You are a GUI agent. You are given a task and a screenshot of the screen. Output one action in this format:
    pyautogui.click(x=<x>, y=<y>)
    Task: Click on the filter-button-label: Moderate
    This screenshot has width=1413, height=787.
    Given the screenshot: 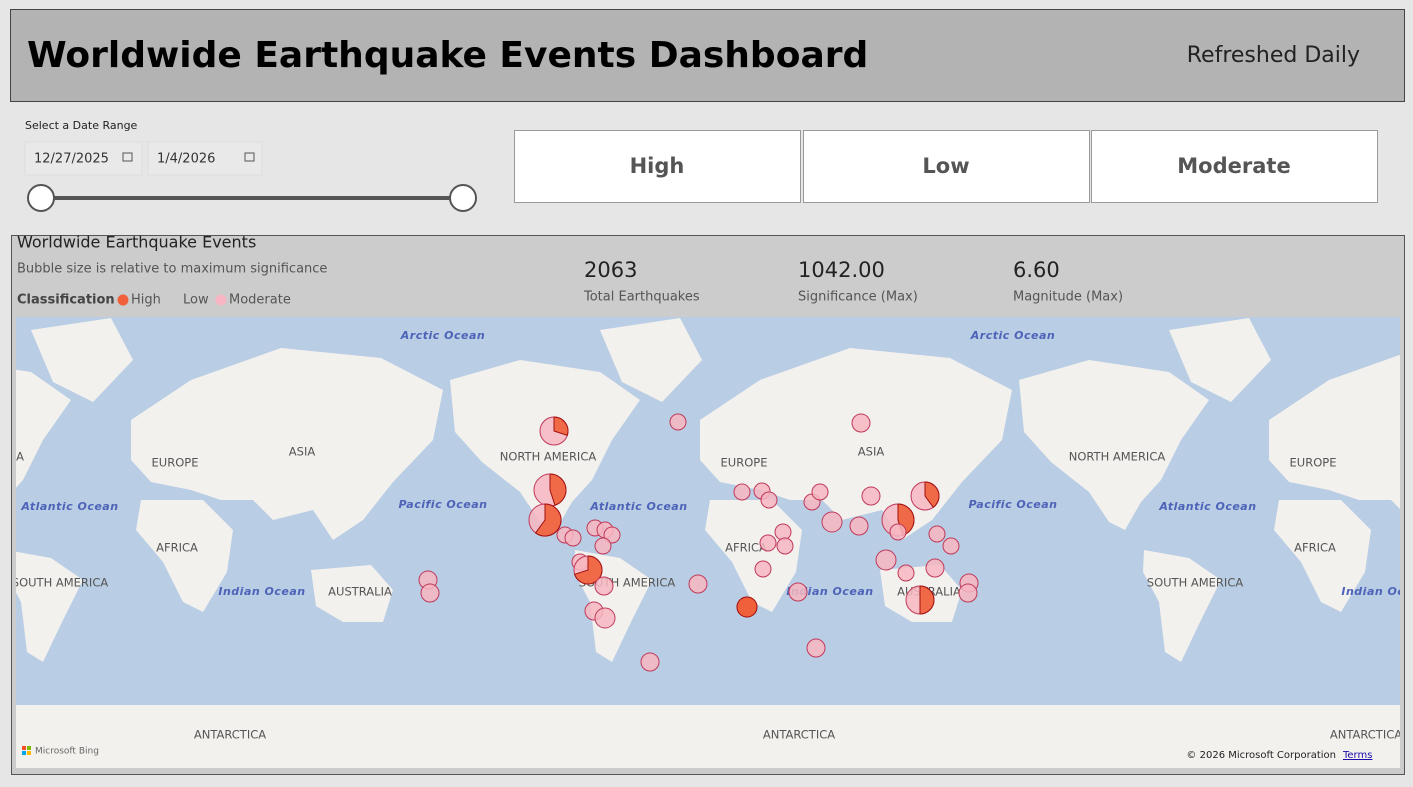 What is the action you would take?
    pyautogui.click(x=1233, y=166)
    